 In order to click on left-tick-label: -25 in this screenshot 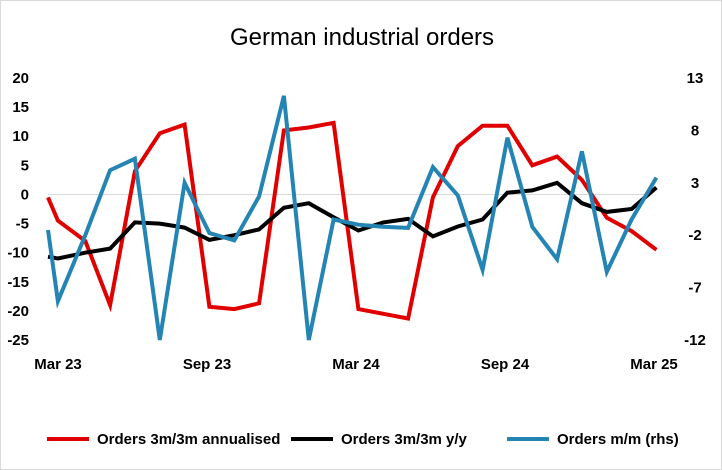, I will do `click(18, 340)`.